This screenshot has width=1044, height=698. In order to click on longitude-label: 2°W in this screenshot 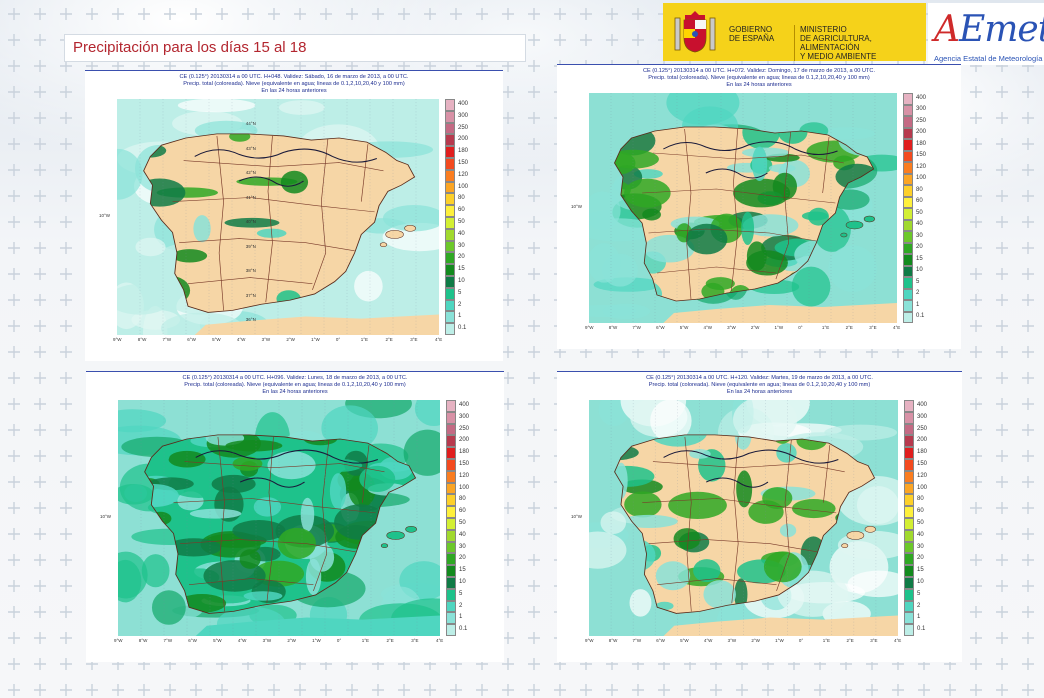, I will do `click(290, 339)`.